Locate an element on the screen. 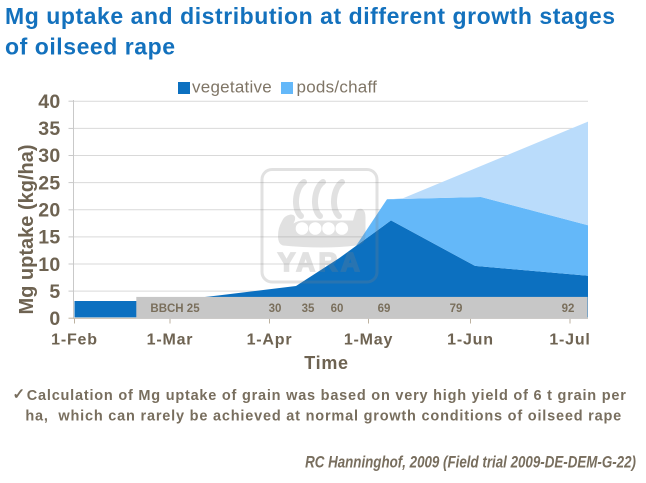 This screenshot has height=483, width=646. svg-text: 1-Apr is located at coordinates (270, 339).